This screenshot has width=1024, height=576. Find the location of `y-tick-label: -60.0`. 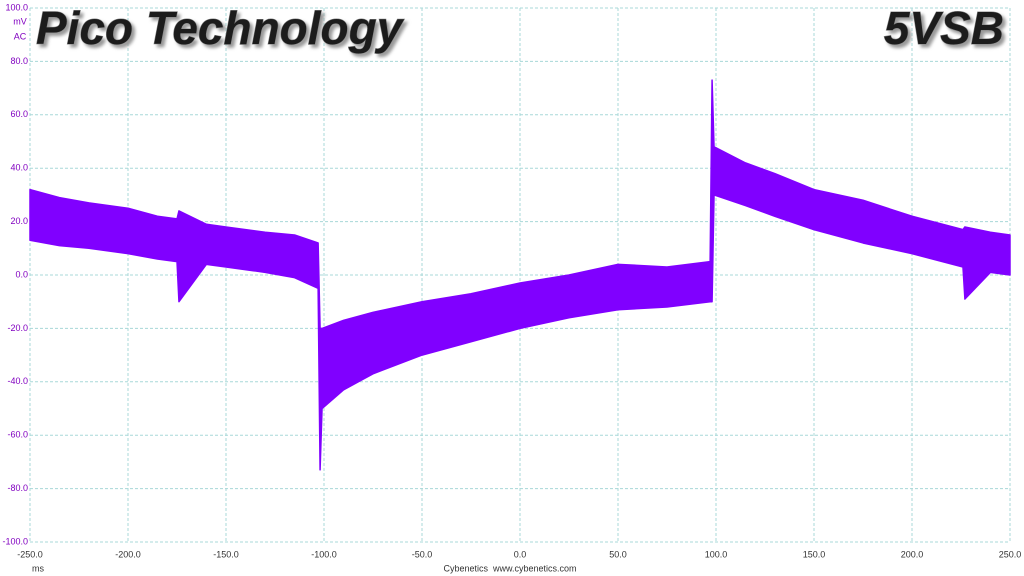

y-tick-label: -60.0 is located at coordinates (17, 435).